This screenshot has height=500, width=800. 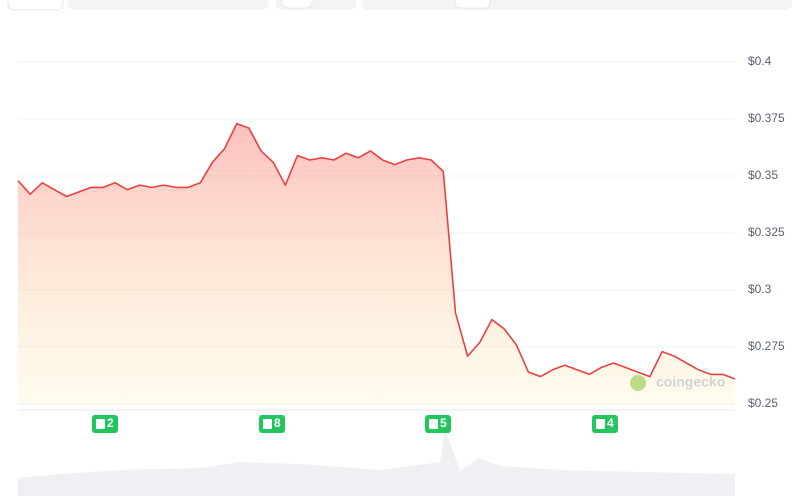 I want to click on y-tick-label: $0.4, so click(x=760, y=61).